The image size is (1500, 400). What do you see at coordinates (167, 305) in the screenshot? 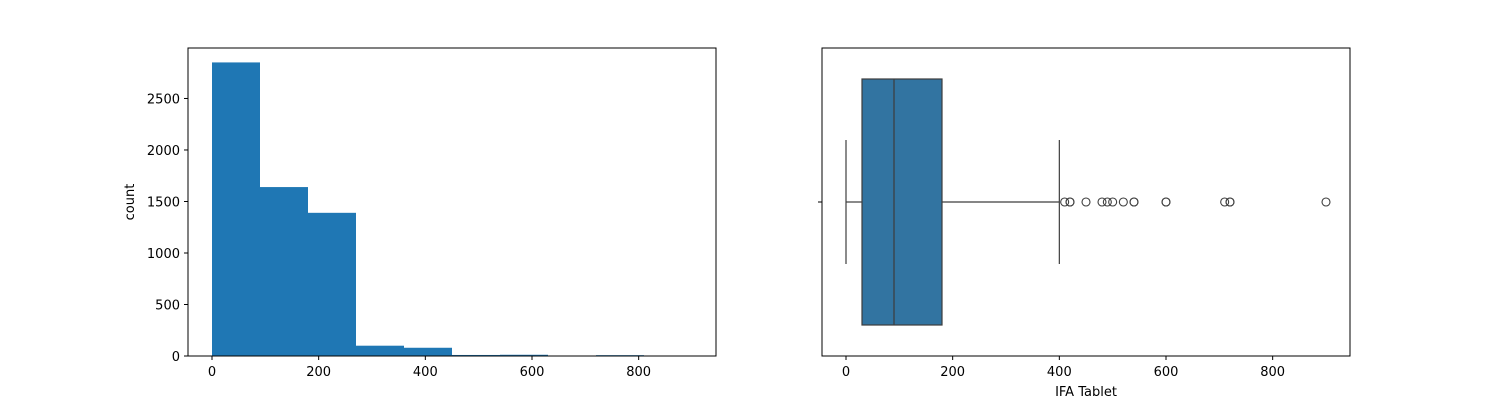
I see `histogram-y-tick-label: 500` at bounding box center [167, 305].